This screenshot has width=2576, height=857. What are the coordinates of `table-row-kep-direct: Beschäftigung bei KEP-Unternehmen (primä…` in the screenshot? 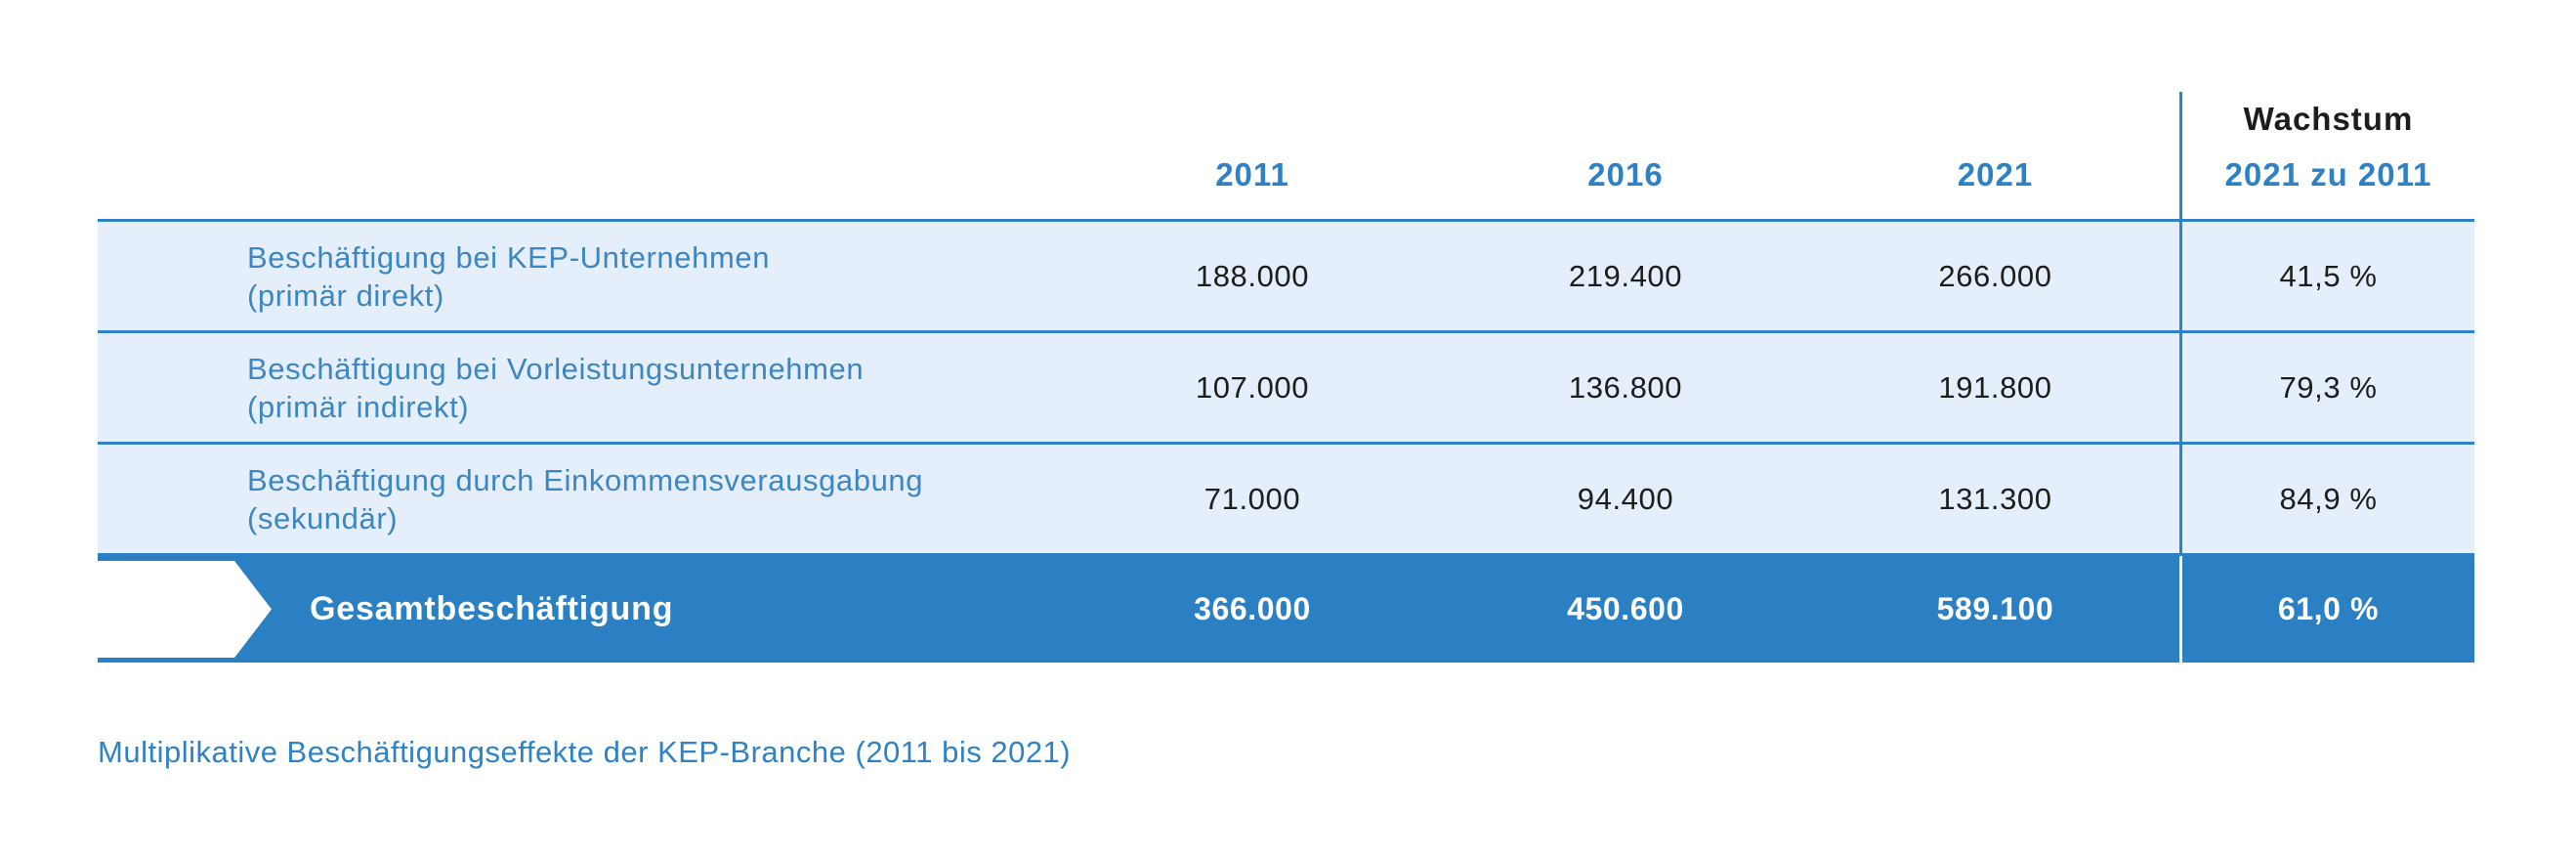 It's located at (1286, 274).